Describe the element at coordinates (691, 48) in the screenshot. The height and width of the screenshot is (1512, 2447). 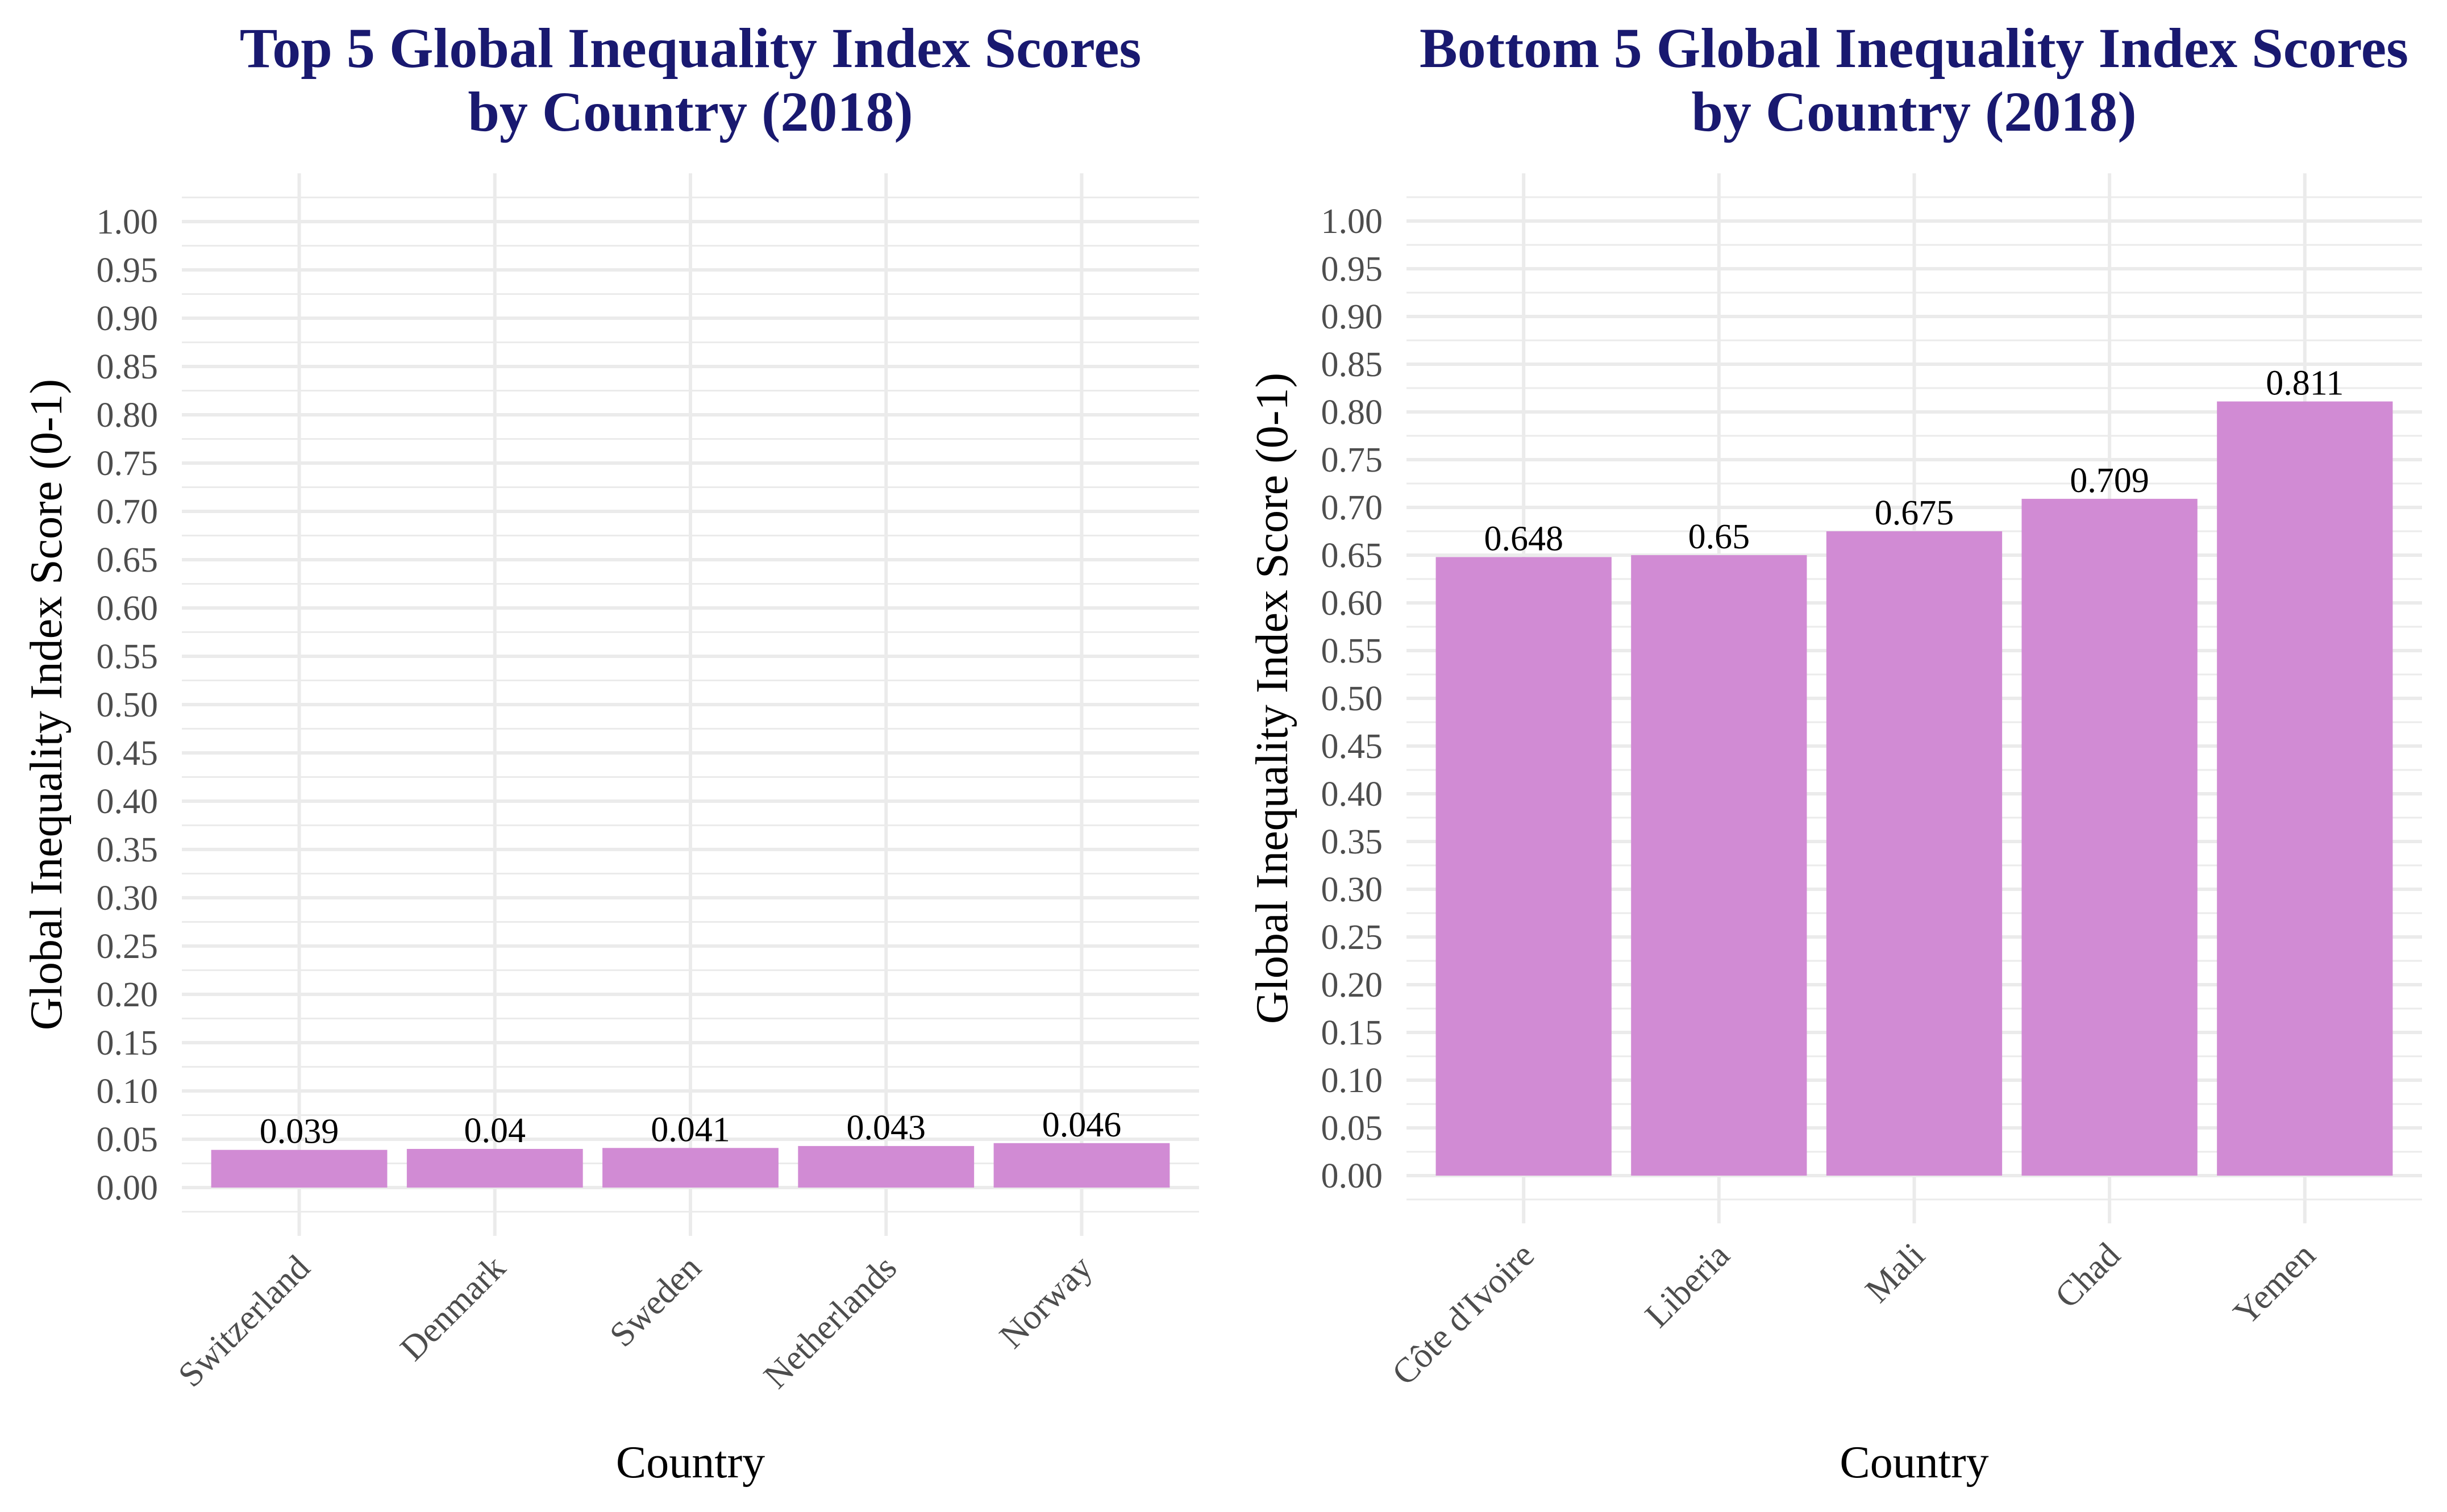
I see `chart-title: Top 5 Global Inequality Index Scores` at that location.